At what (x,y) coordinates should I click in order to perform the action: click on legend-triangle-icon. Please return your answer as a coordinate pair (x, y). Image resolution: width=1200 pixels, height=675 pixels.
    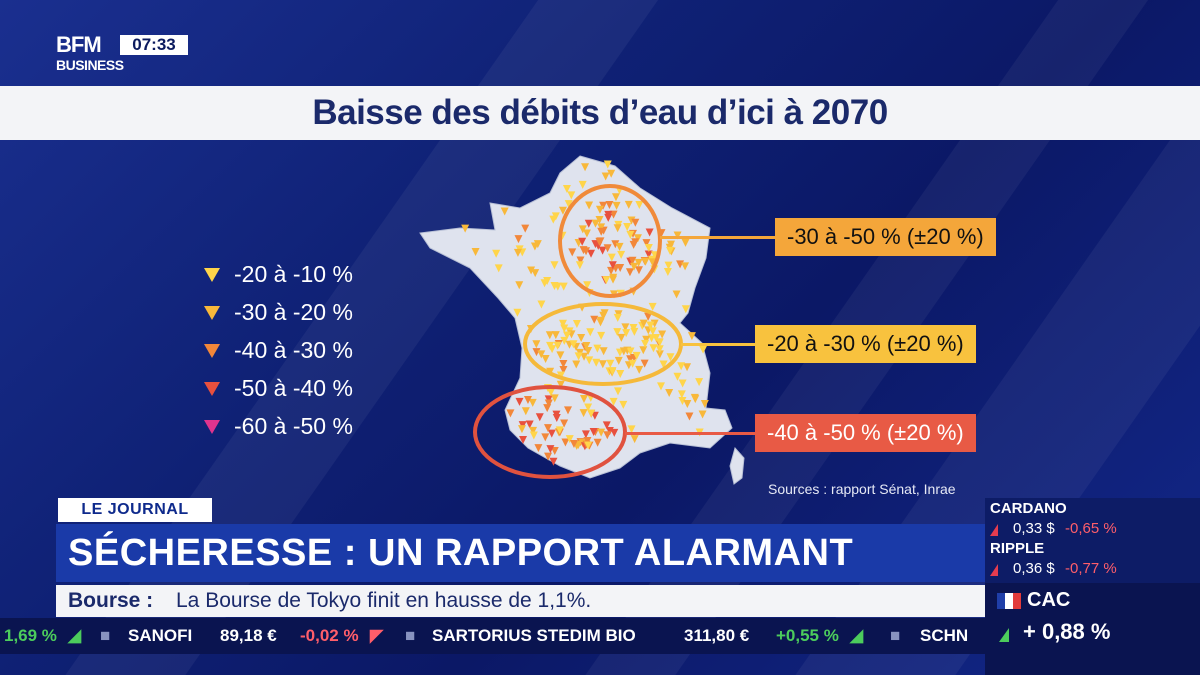
    Looking at the image, I should click on (212, 275).